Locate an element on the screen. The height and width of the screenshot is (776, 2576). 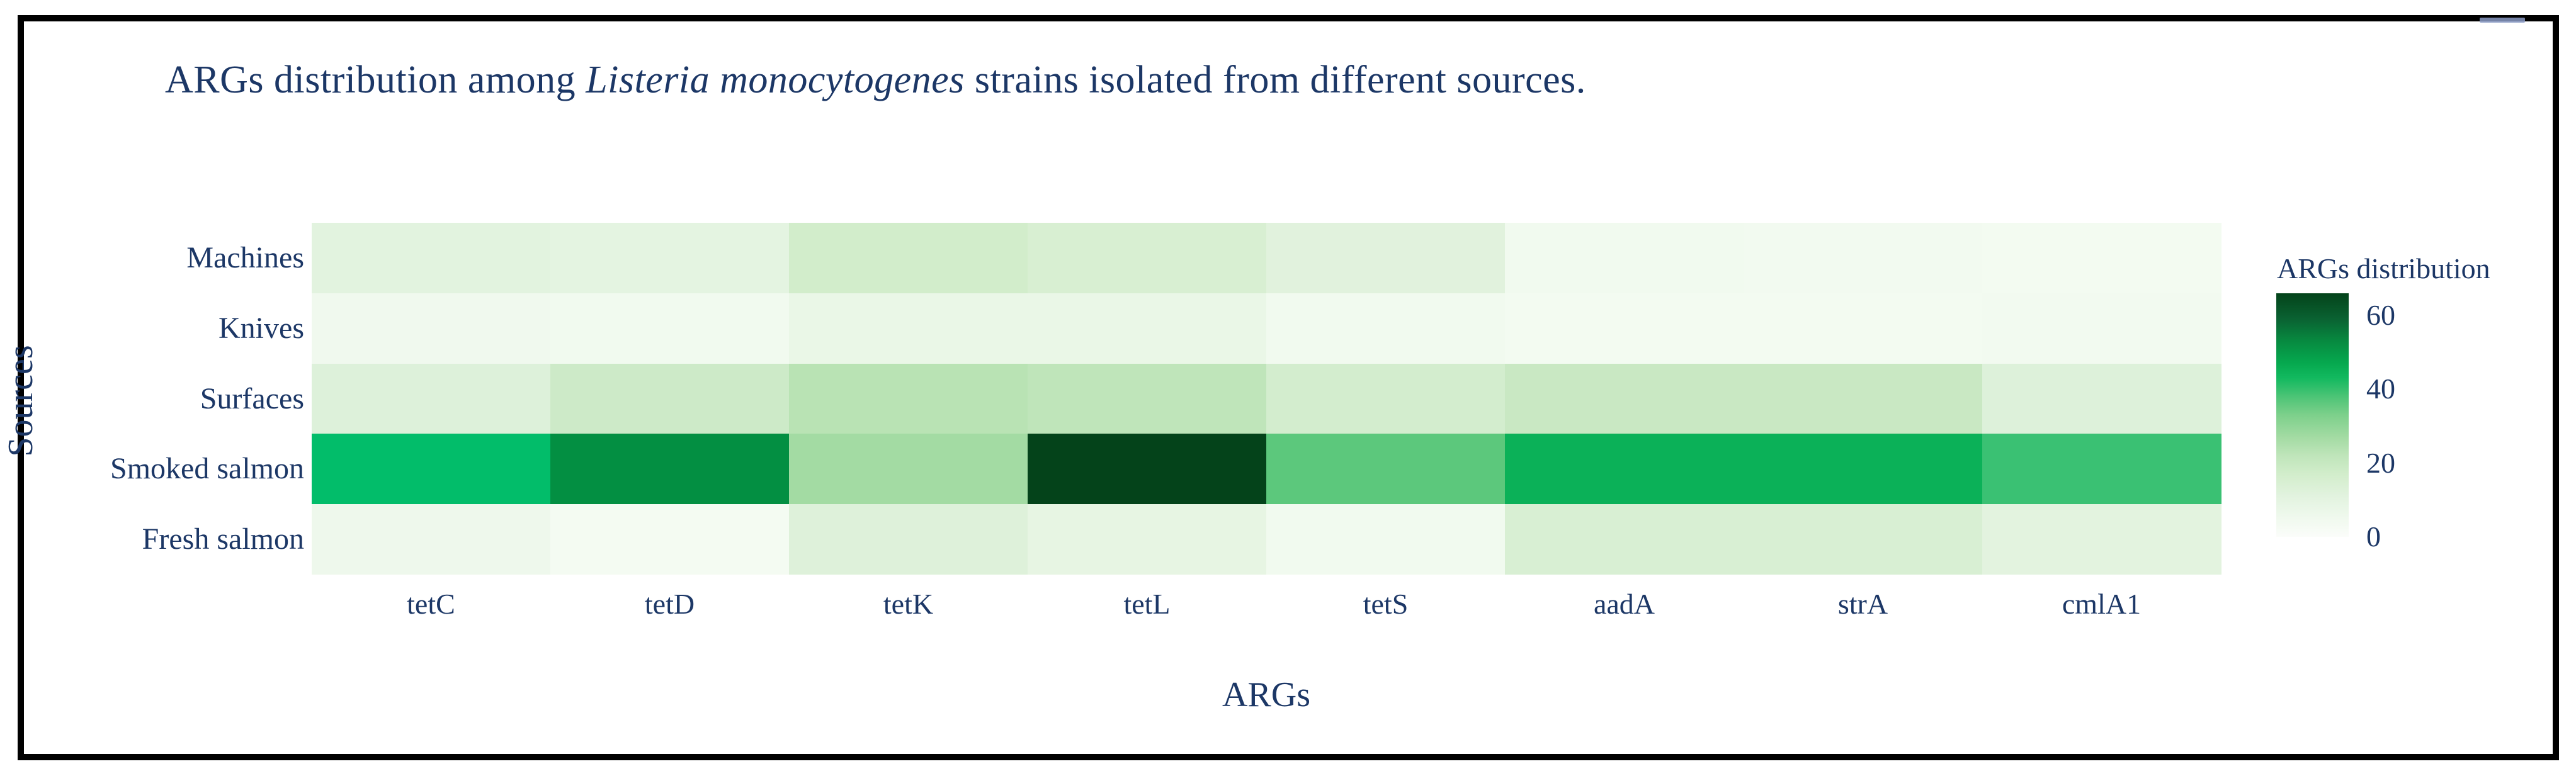
x-axis-label: tetD is located at coordinates (669, 604).